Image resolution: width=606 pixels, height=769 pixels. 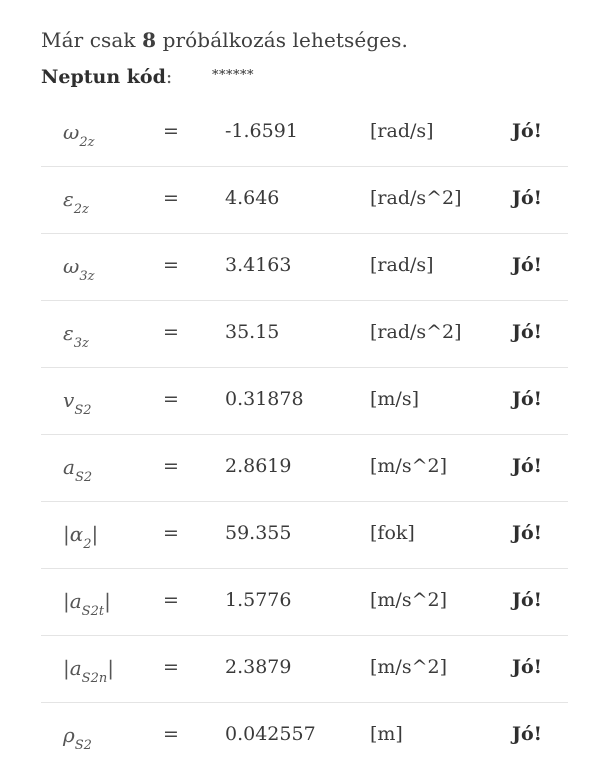 I want to click on result-row-alpha-2: |α2| = 59.355 [fok] Jó!, so click(x=304, y=535).